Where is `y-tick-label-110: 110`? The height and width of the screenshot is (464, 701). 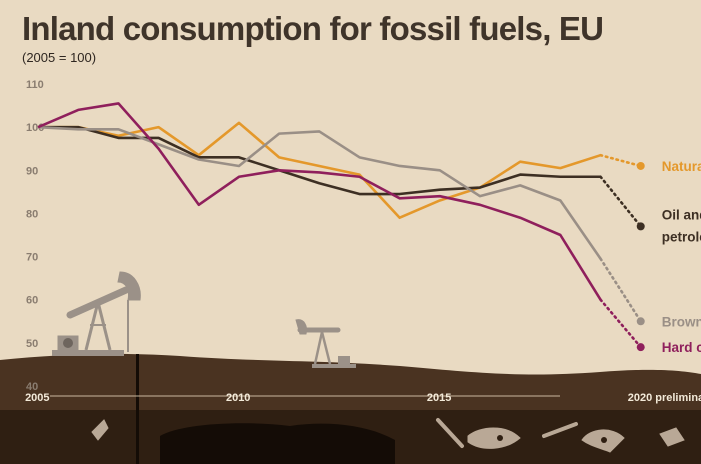
y-tick-label-110: 110 is located at coordinates (35, 85).